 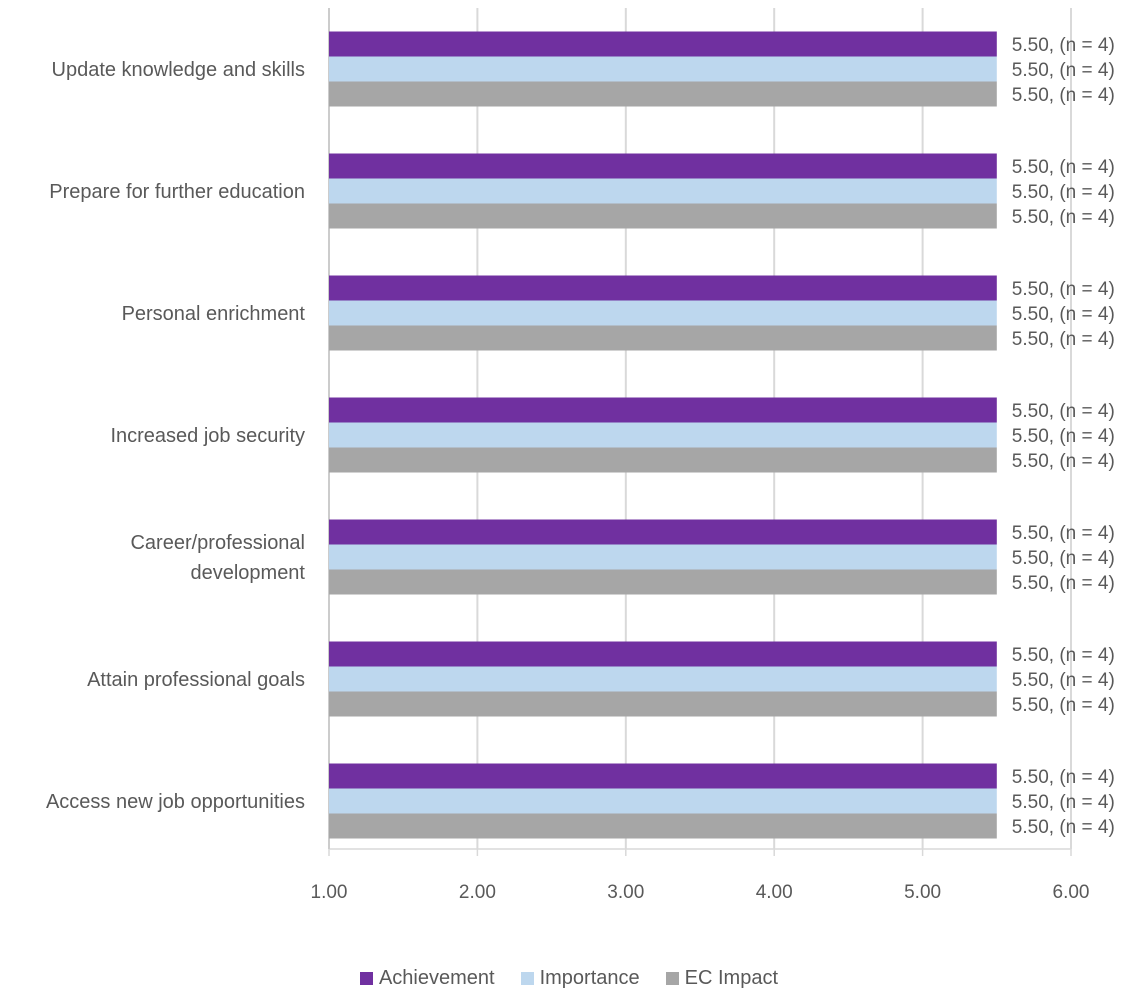 What do you see at coordinates (207, 436) in the screenshot?
I see `category-label: Increased job security` at bounding box center [207, 436].